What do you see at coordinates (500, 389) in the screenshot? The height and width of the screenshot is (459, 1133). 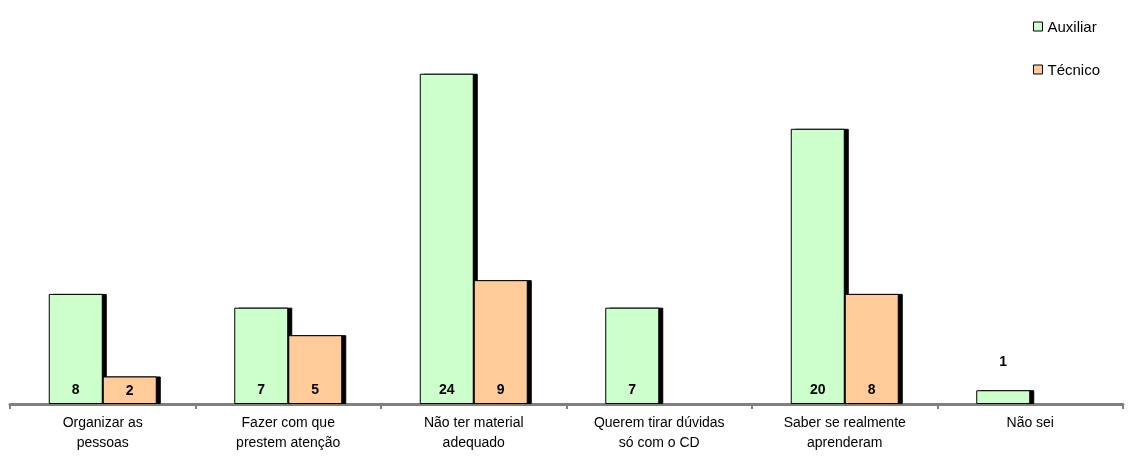 I see `data-label: 9` at bounding box center [500, 389].